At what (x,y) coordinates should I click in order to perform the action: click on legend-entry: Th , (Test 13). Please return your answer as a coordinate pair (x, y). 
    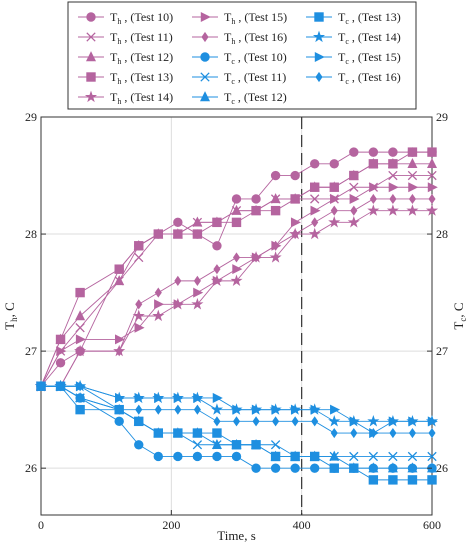
    Looking at the image, I should click on (125, 78).